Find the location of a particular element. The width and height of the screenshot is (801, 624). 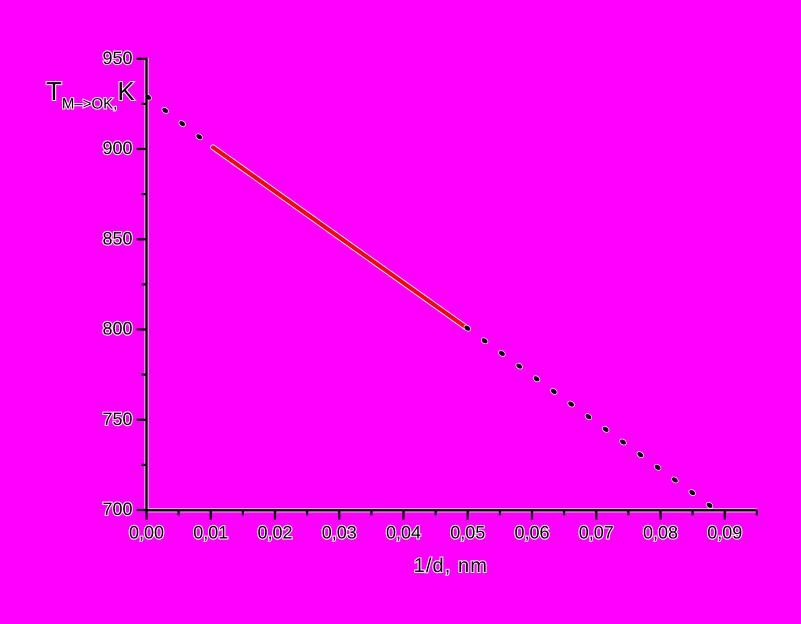

svg-text: 0,06 is located at coordinates (531, 533).